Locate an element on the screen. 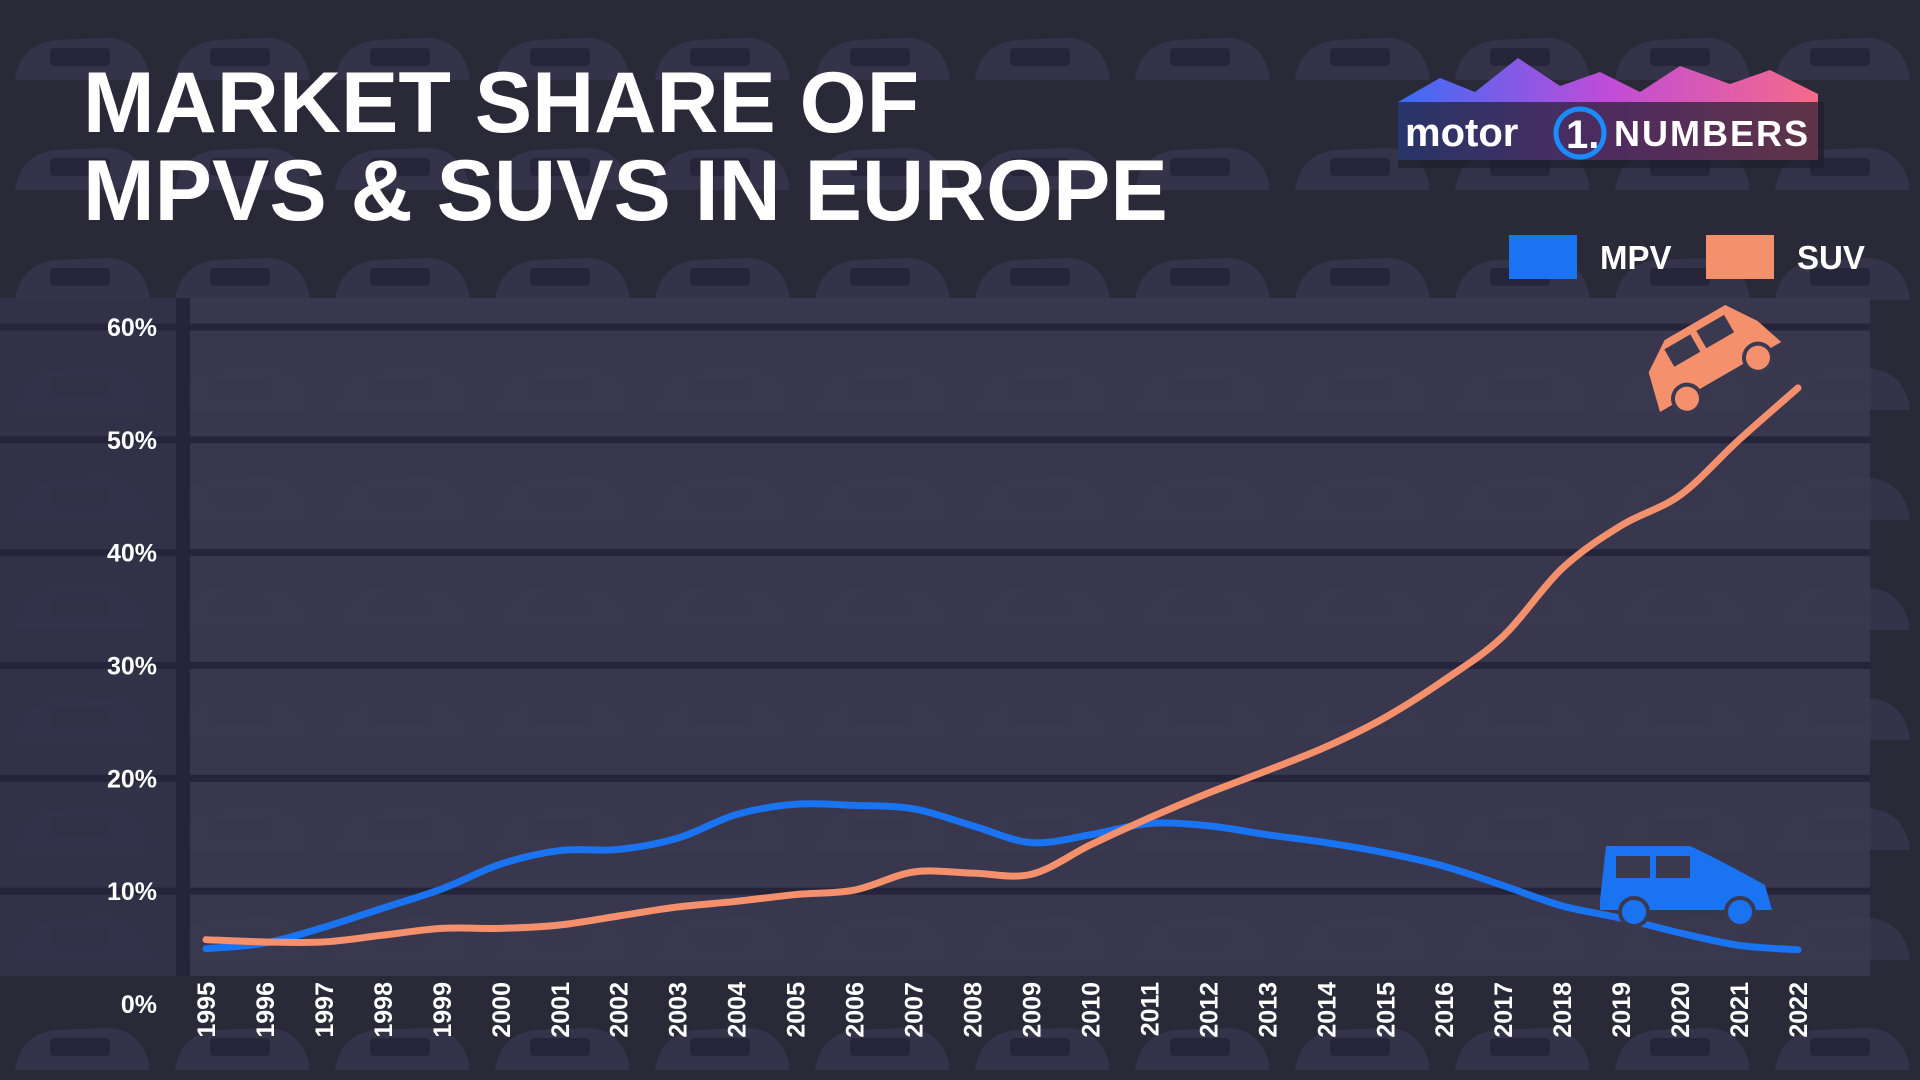 The image size is (1920, 1080). y-tick-label: 20% is located at coordinates (132, 779).